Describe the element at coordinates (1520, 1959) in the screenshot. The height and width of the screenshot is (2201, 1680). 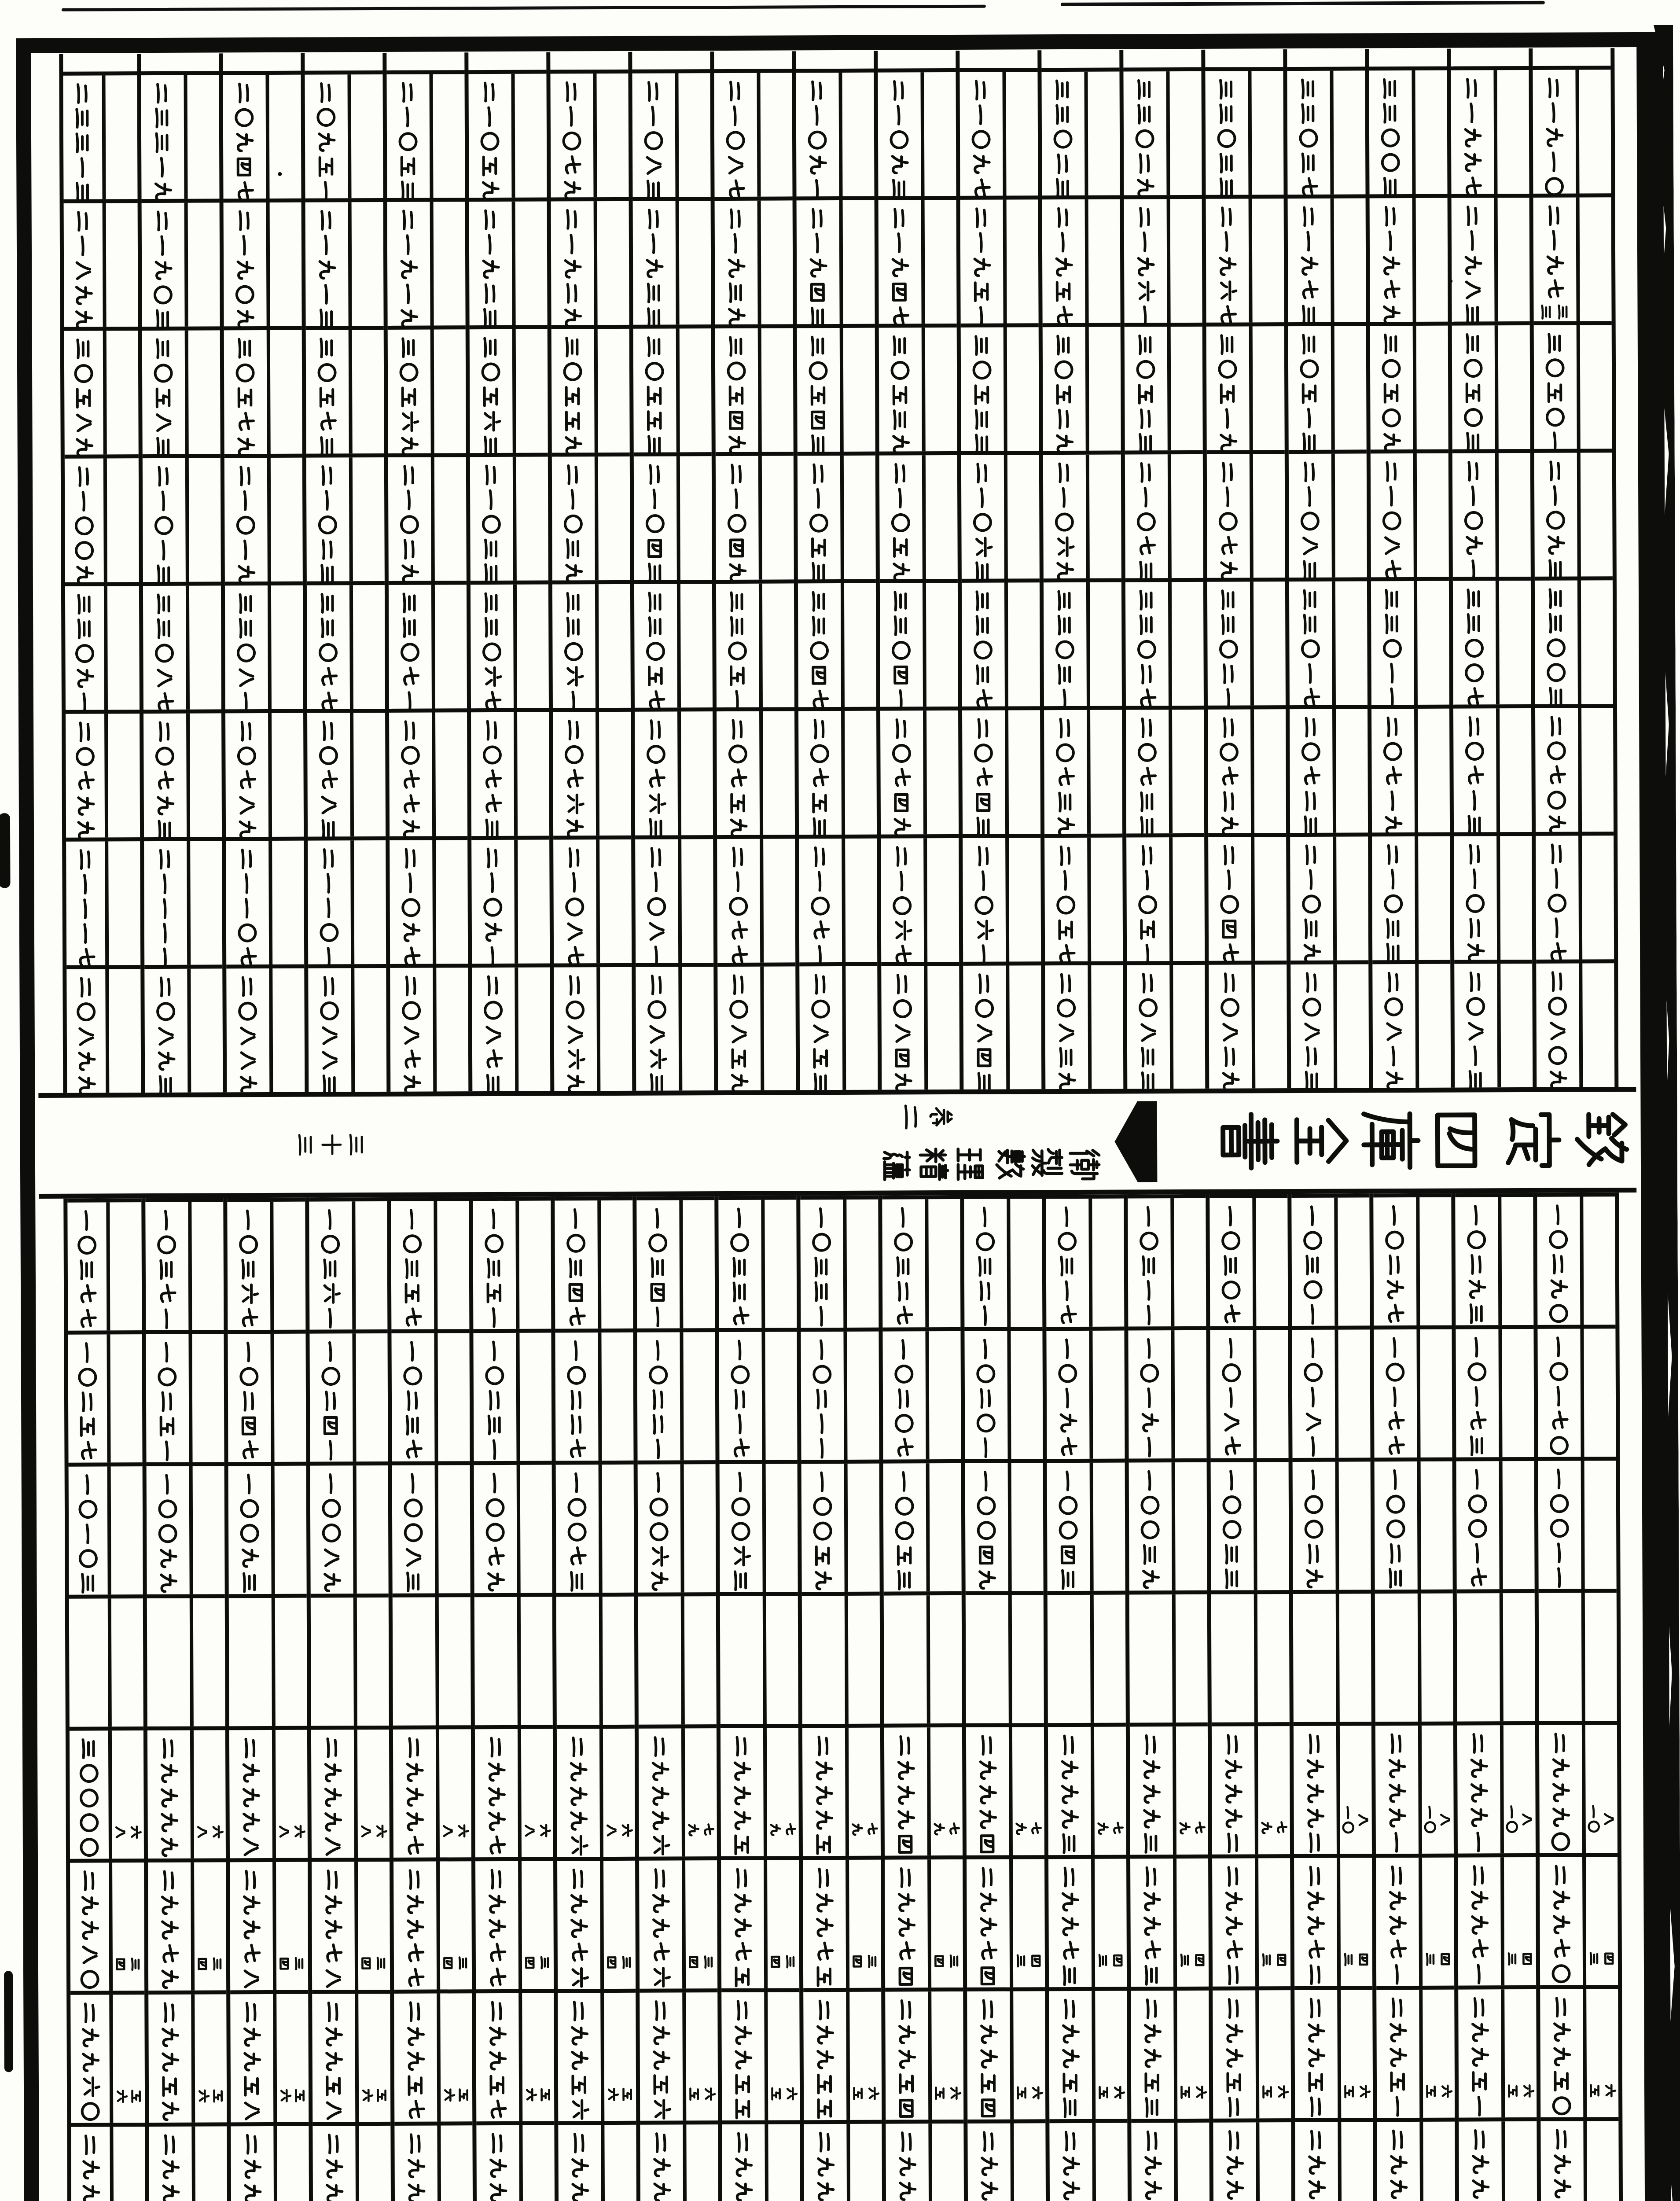
I see `difference-annotation` at that location.